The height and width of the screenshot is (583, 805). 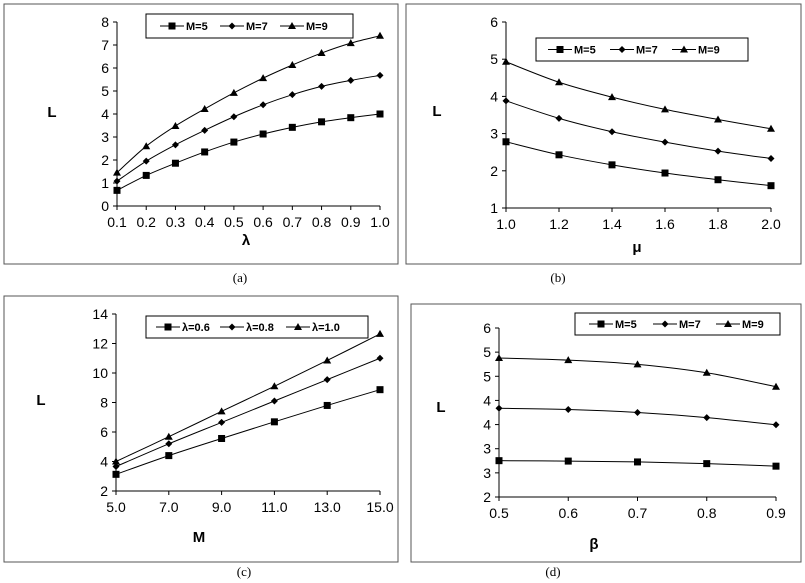 What do you see at coordinates (100, 373) in the screenshot?
I see `y-tick-label: 10` at bounding box center [100, 373].